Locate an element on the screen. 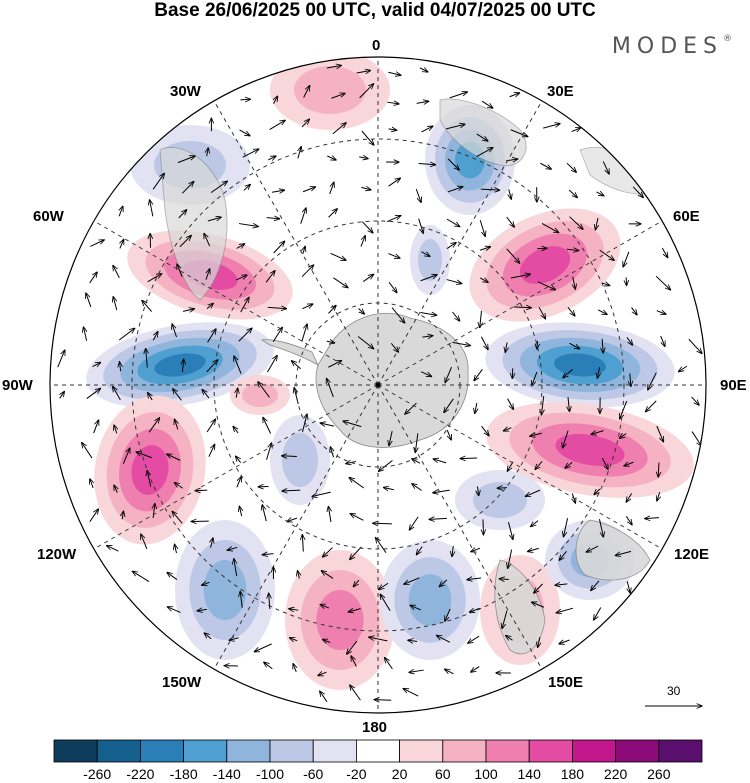 The height and width of the screenshot is (783, 750). modes-logo: MODES® is located at coordinates (671, 46).